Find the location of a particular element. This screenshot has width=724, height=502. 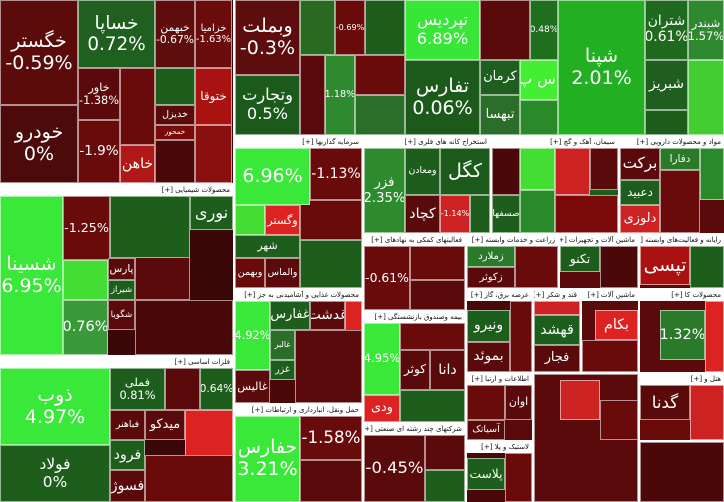

tile-label: شیراز is located at coordinates (121, 290).